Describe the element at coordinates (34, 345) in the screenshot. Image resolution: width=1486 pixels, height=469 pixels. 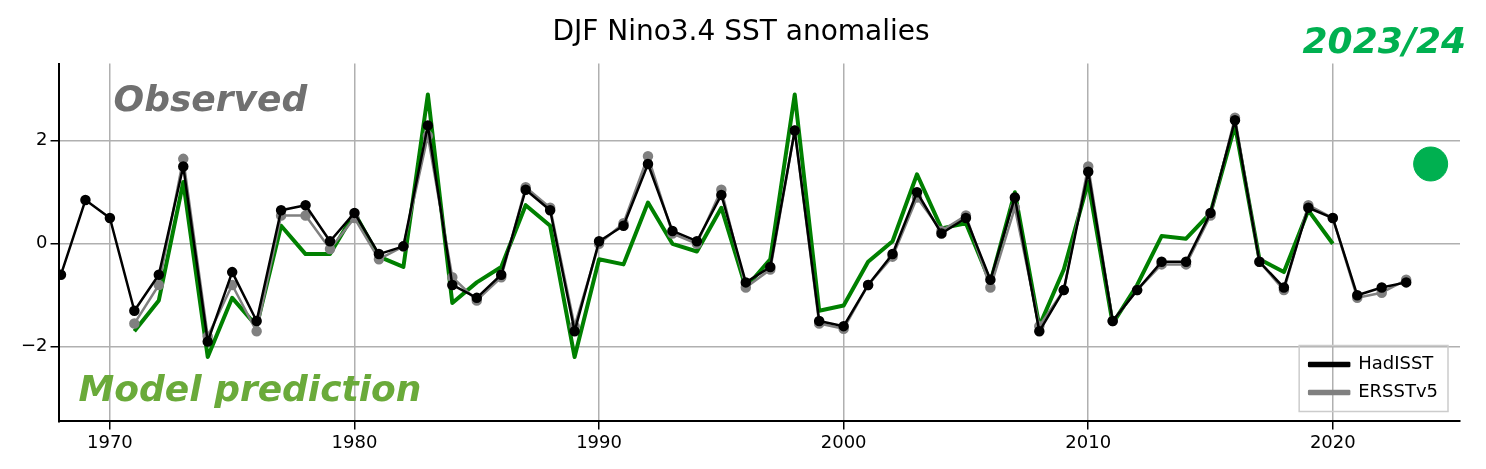
I see `y-tick-label: −2` at that location.